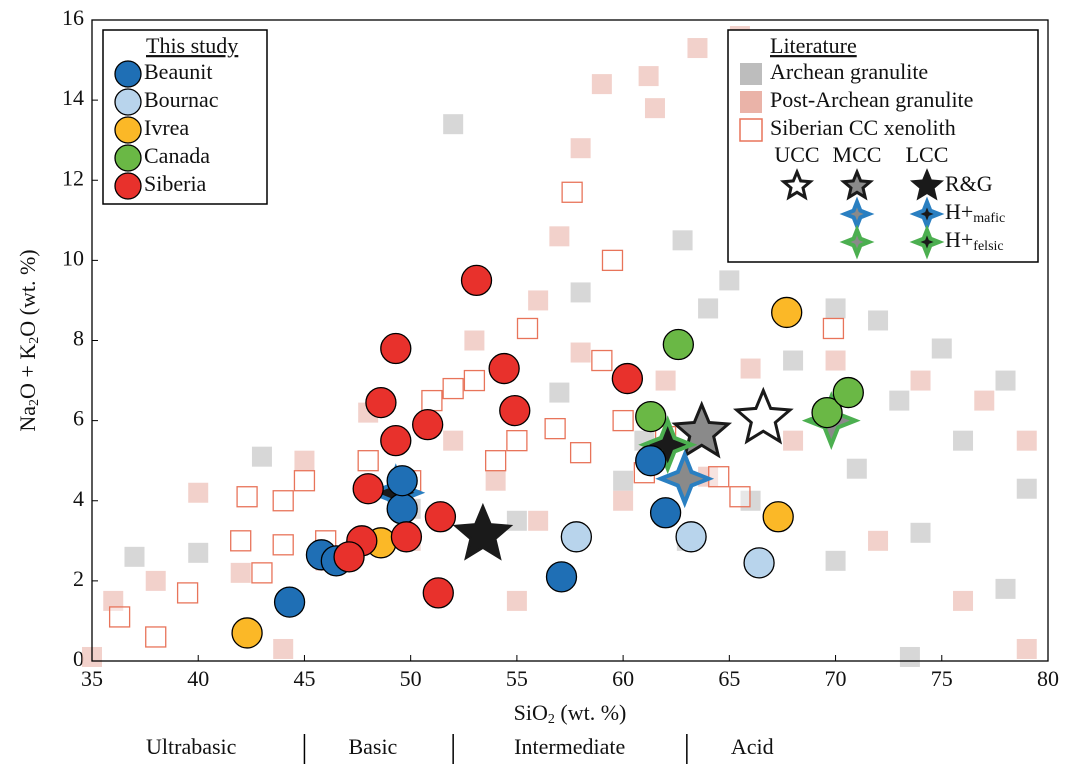 The width and height of the screenshot is (1069, 774). I want to click on legend-label: Archean granulite, so click(849, 71).